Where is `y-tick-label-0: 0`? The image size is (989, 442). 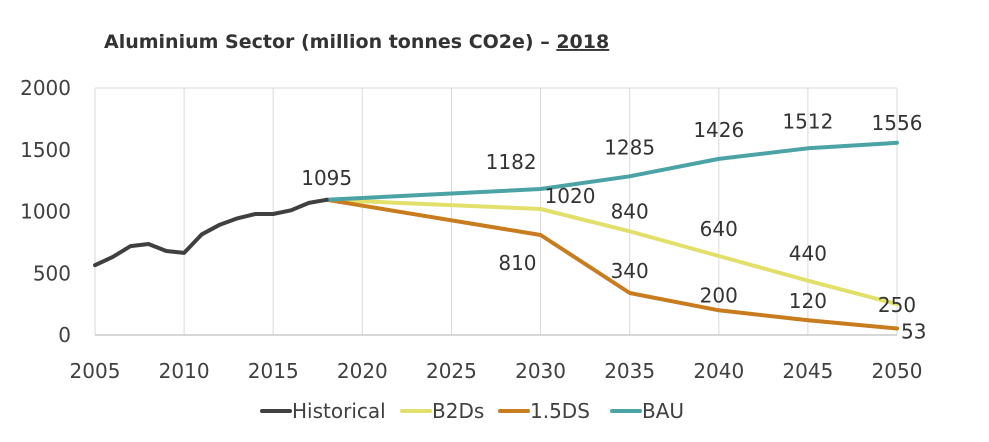 y-tick-label-0: 0 is located at coordinates (64, 335).